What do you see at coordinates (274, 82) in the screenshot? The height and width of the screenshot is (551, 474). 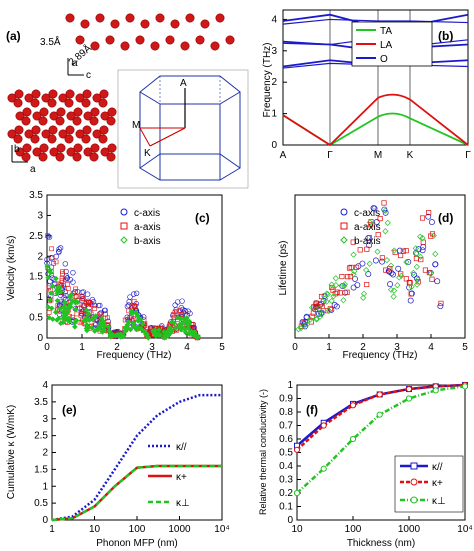 I see `y-tick-label-b: 2` at bounding box center [274, 82].